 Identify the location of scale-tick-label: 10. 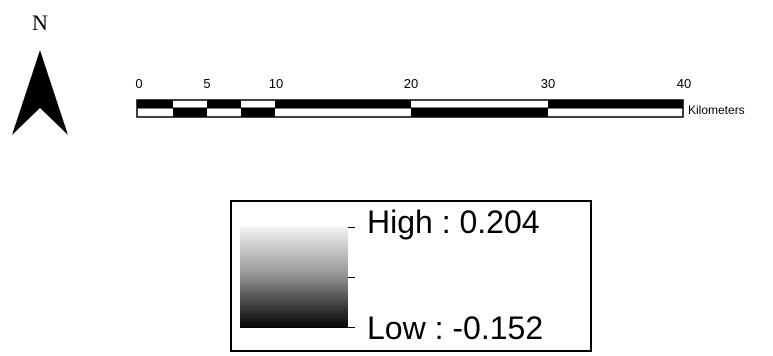
(276, 83).